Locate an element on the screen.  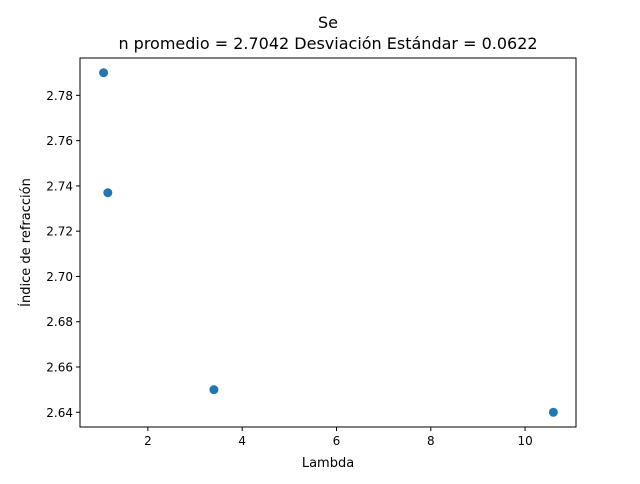
x-tick-label: 10 is located at coordinates (524, 441).